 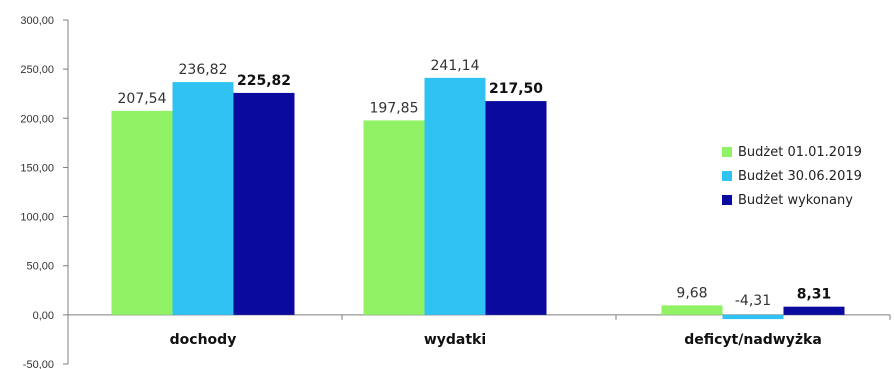 I want to click on y-tick-label: -50,00, so click(x=38, y=364).